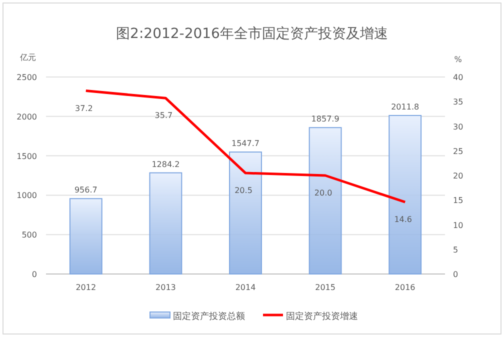 This screenshot has width=504, height=337. Describe the element at coordinates (458, 59) in the screenshot. I see `y2-axis-title: %` at that location.